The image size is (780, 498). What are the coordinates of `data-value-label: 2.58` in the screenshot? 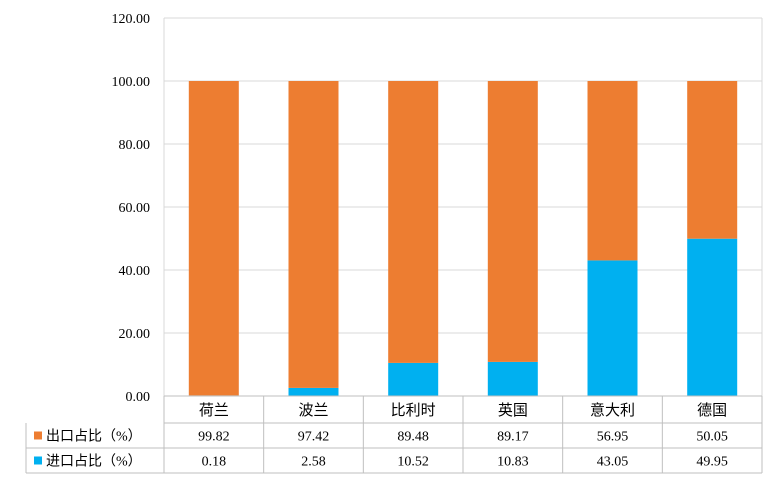 It's located at (313, 462).